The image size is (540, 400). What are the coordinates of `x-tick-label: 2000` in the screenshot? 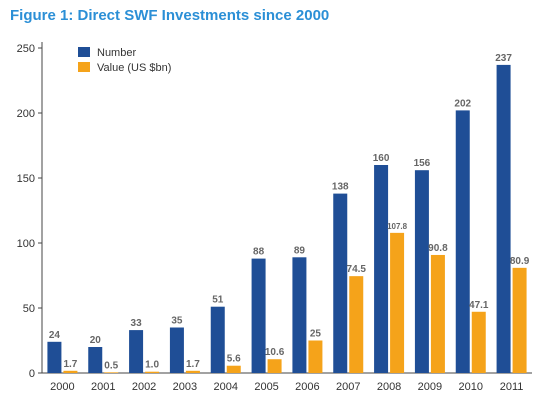 It's located at (62, 387).